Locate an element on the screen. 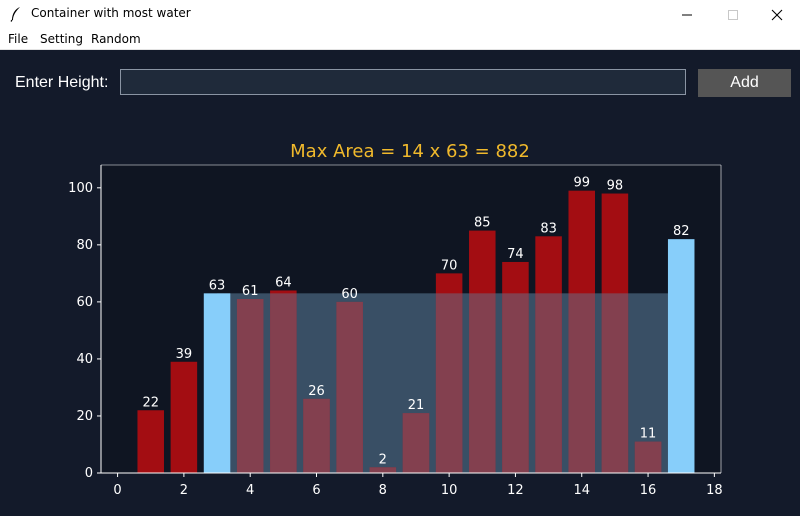 Image resolution: width=800 pixels, height=516 pixels. bar-value-label: 83 is located at coordinates (548, 228).